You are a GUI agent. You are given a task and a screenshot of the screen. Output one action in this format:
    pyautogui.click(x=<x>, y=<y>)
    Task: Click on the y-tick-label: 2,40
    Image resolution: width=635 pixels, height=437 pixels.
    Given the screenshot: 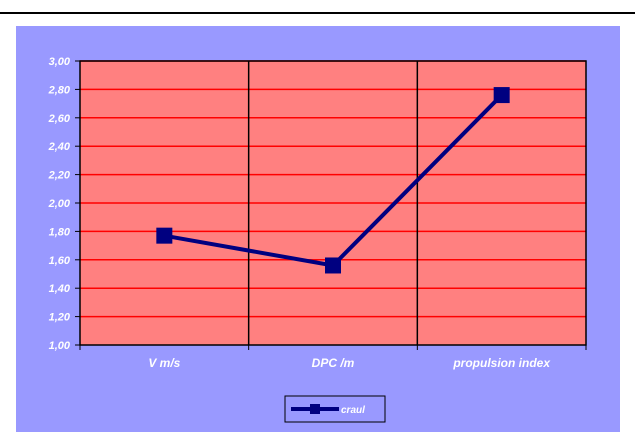 What is the action you would take?
    pyautogui.click(x=59, y=147)
    